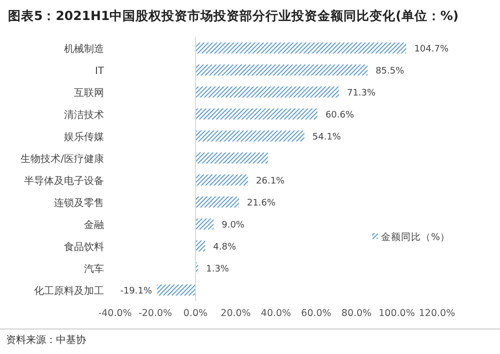 The height and width of the screenshot is (354, 500). What do you see at coordinates (390, 71) in the screenshot?
I see `text: 85.5%` at bounding box center [390, 71].